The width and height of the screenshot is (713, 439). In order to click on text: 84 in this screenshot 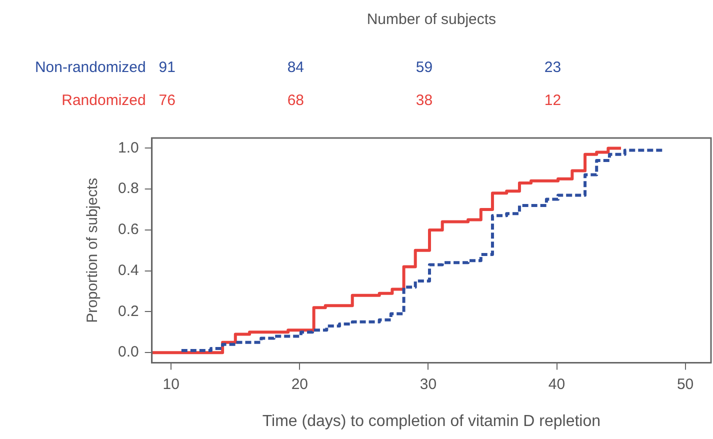, I will do `click(295, 67)`.